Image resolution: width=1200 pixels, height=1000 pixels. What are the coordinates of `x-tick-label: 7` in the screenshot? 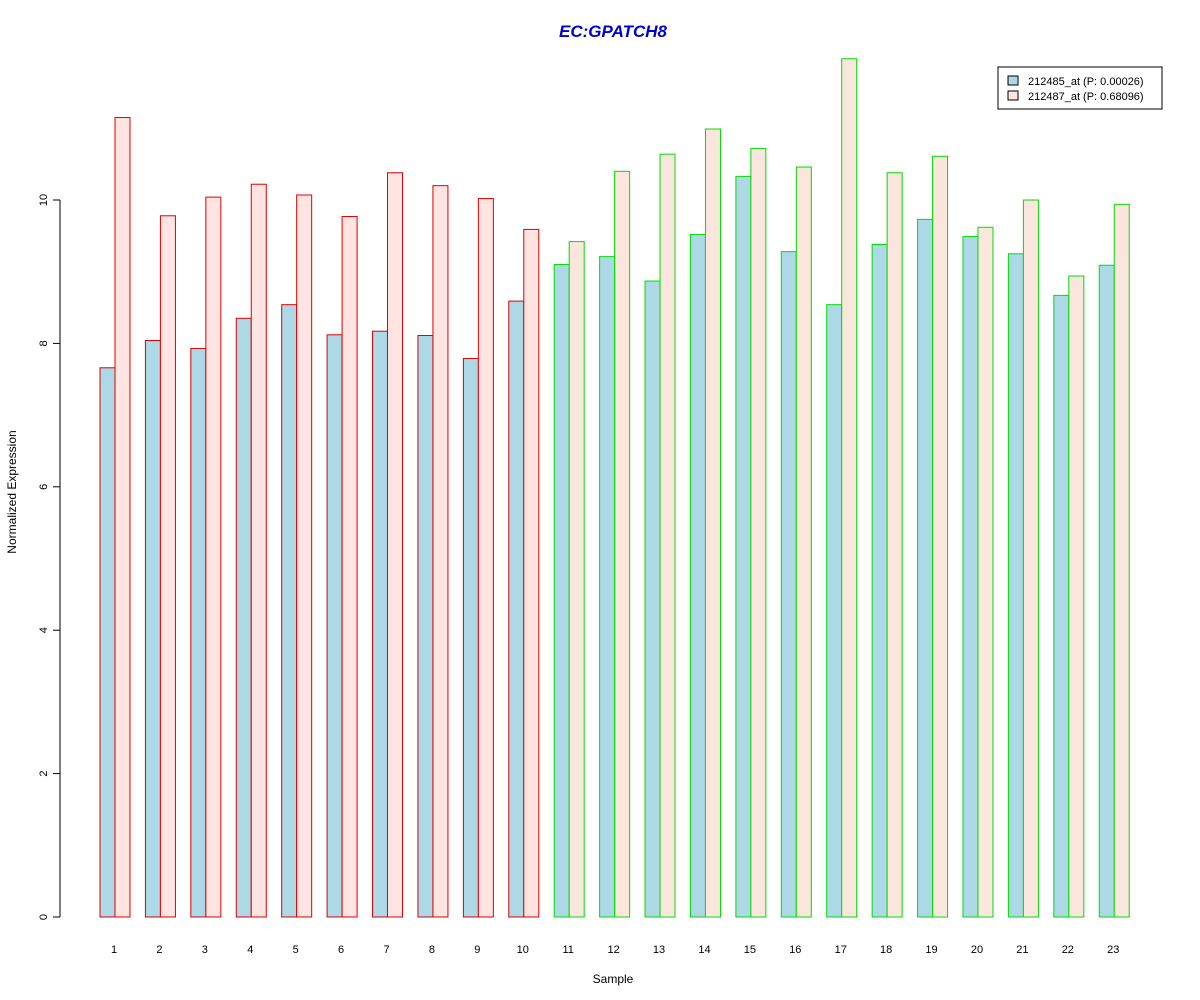 It's located at (386, 950).